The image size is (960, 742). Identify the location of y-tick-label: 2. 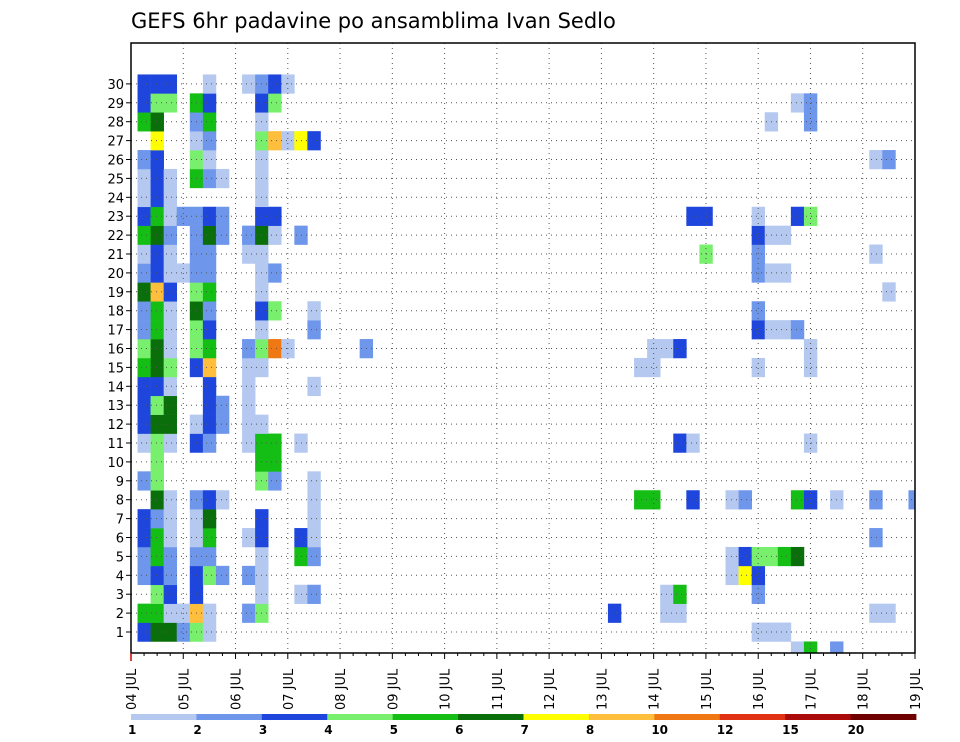
(120, 614).